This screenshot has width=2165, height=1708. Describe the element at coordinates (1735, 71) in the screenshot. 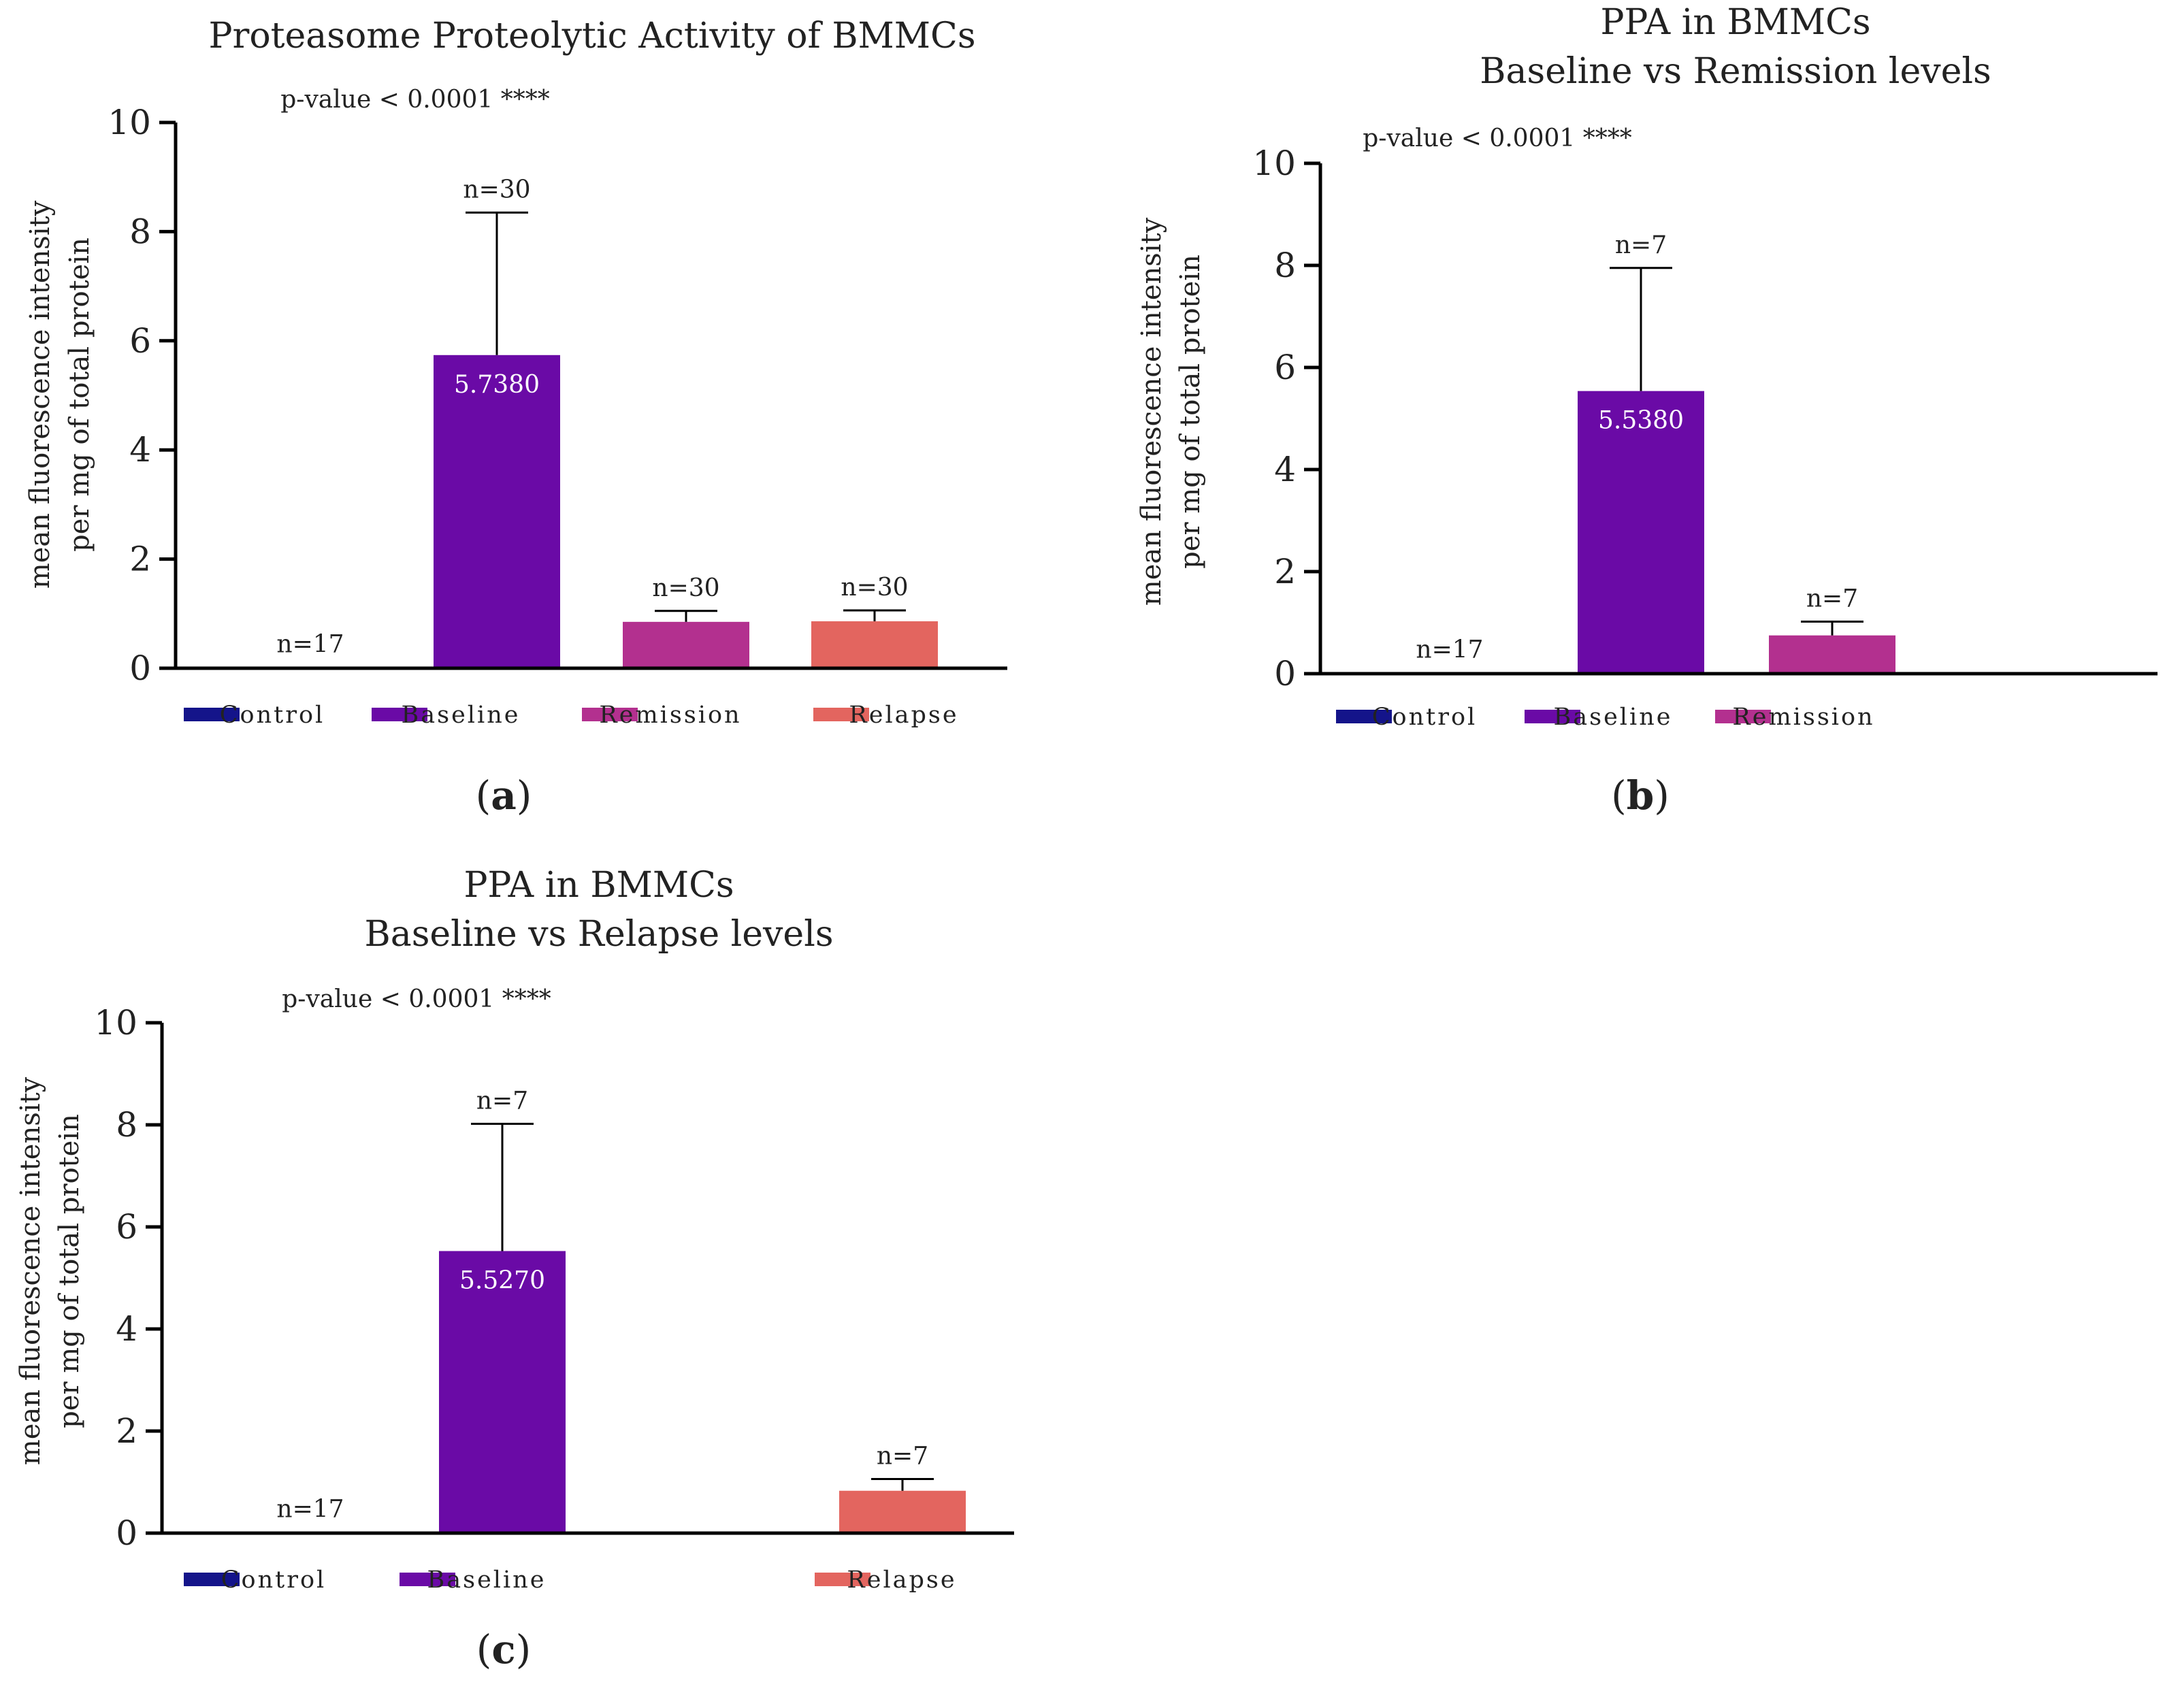

I see `chart-title: Baseline vs Remission levels` at that location.